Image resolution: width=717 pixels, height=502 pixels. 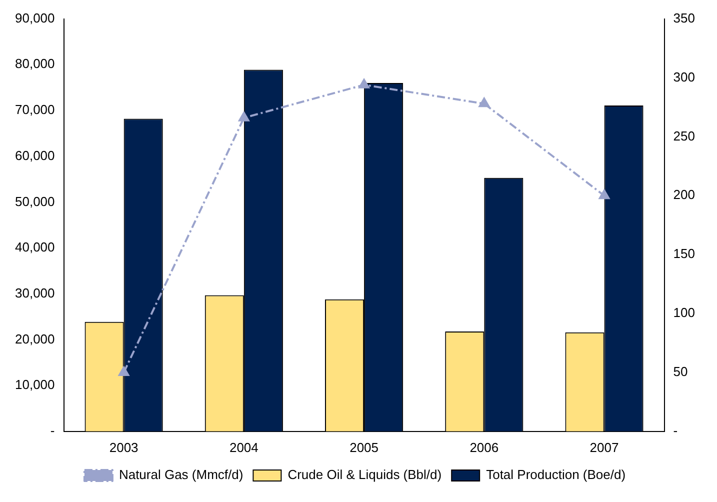 I want to click on x-tick-label: 2006, so click(x=484, y=447).